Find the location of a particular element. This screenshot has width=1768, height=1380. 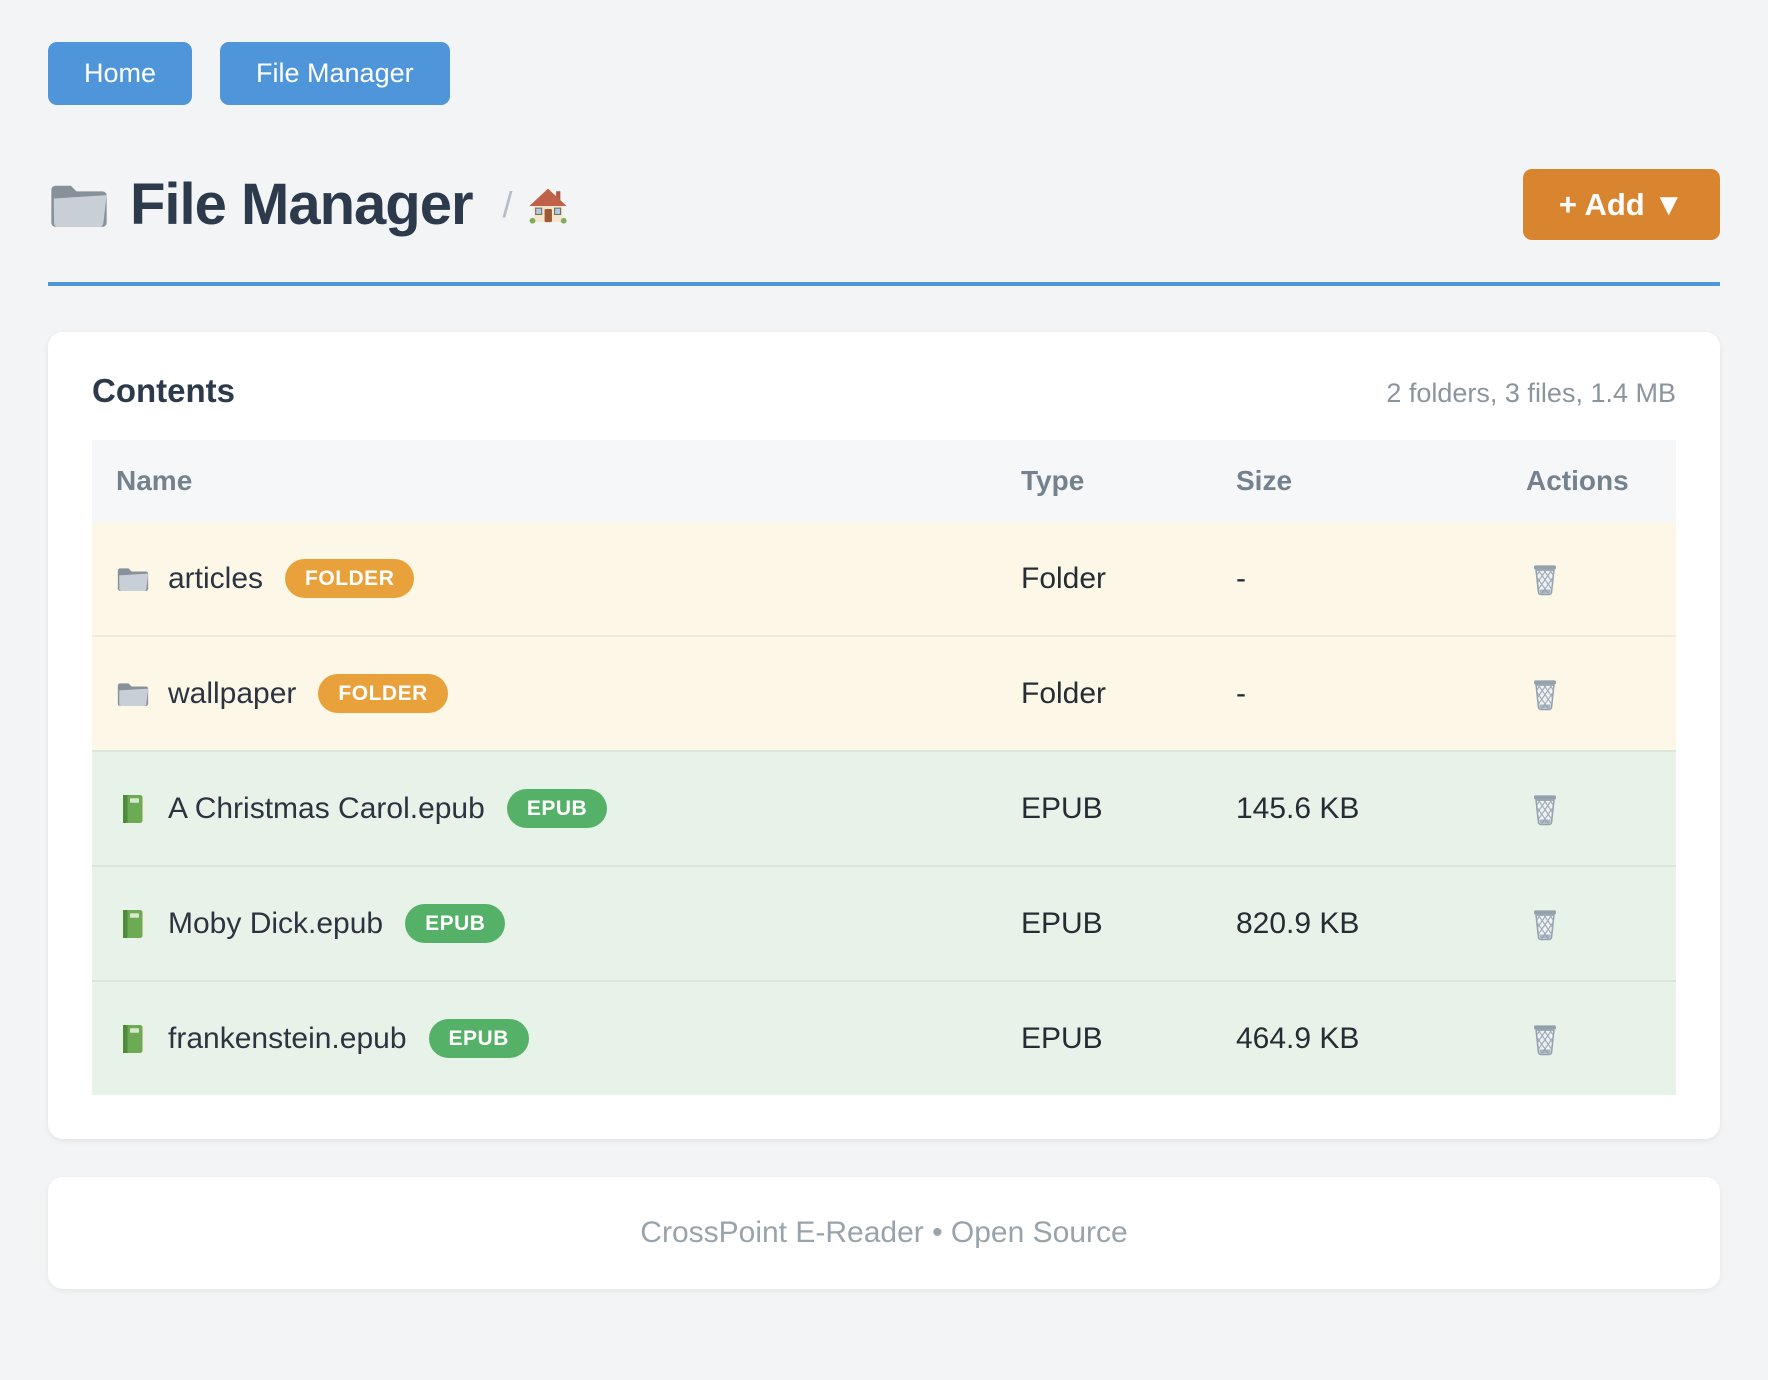

contents-summary: 2 folders, 3 files, 1.4 MB is located at coordinates (1531, 393).